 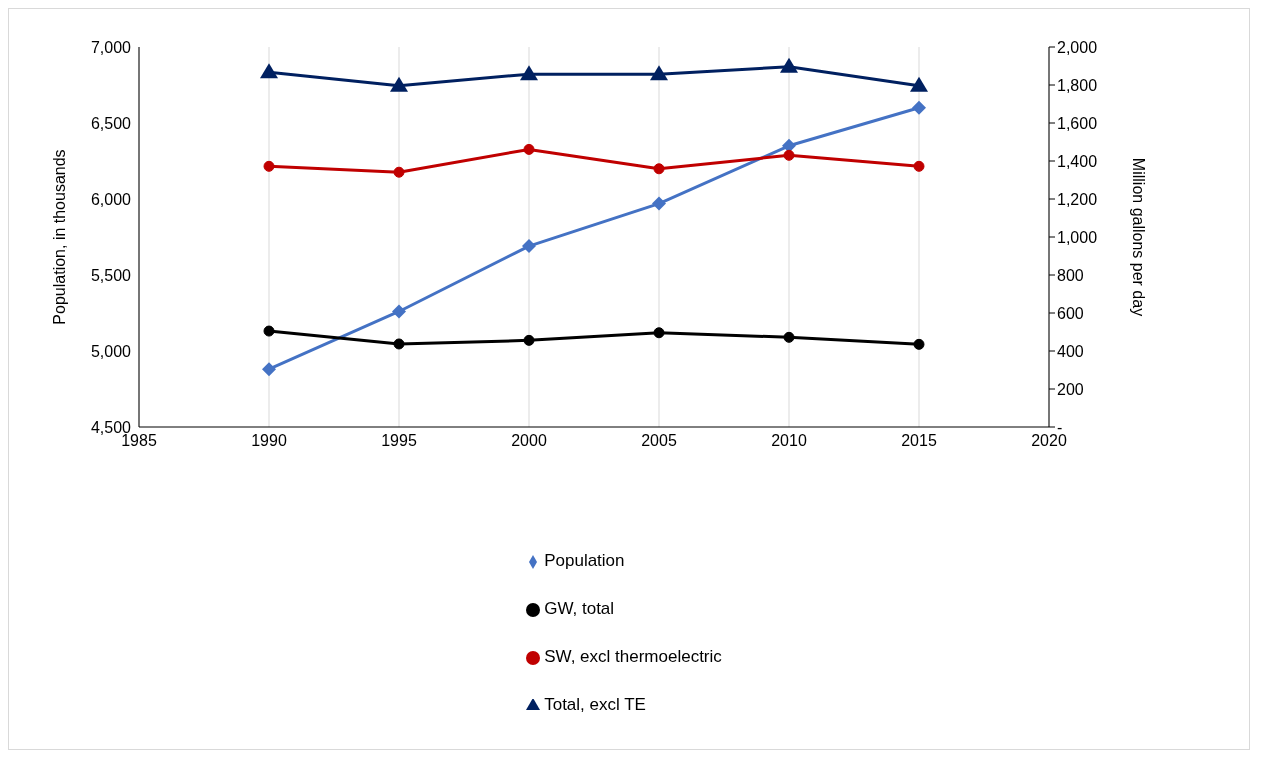 What do you see at coordinates (111, 275) in the screenshot?
I see `y-tick-label: 5,500` at bounding box center [111, 275].